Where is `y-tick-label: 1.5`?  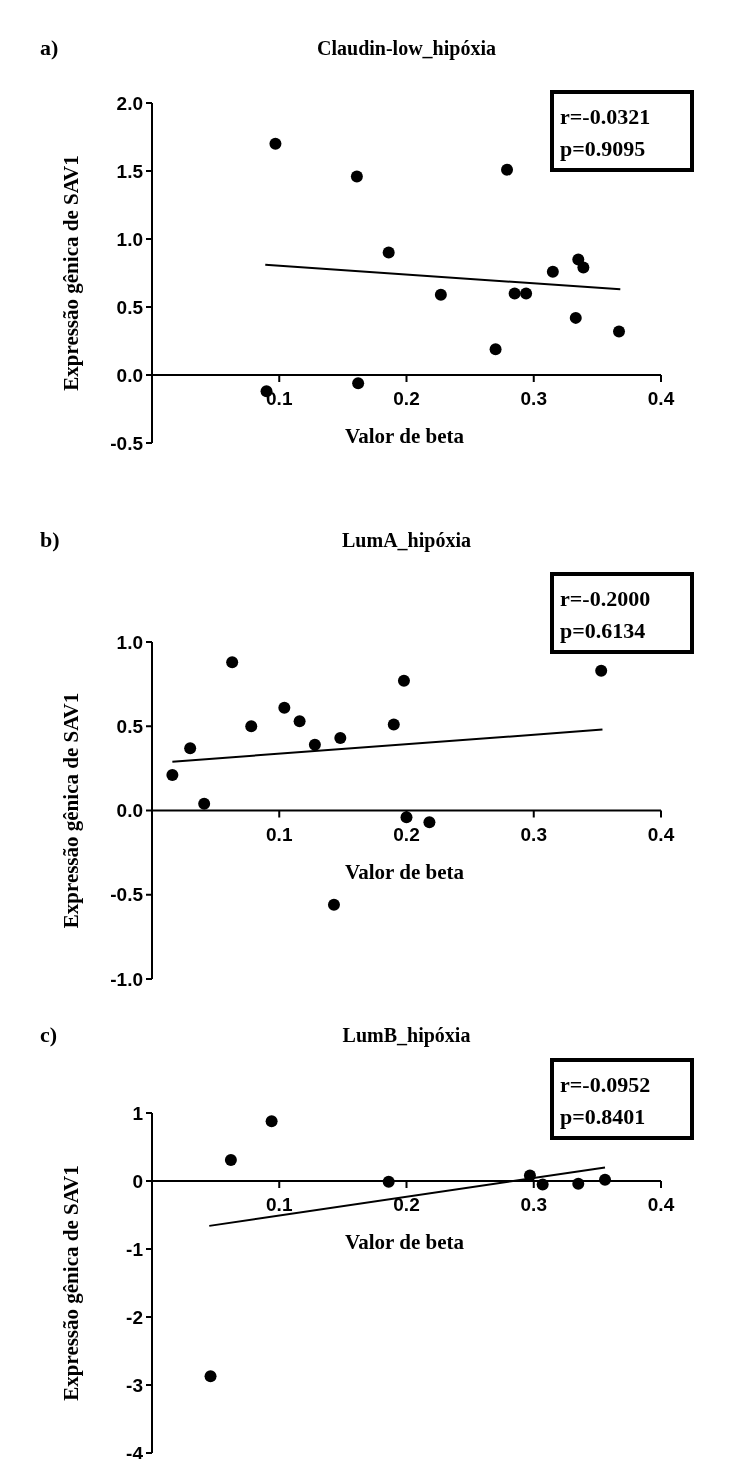
y-tick-label: 1.5 is located at coordinates (130, 171).